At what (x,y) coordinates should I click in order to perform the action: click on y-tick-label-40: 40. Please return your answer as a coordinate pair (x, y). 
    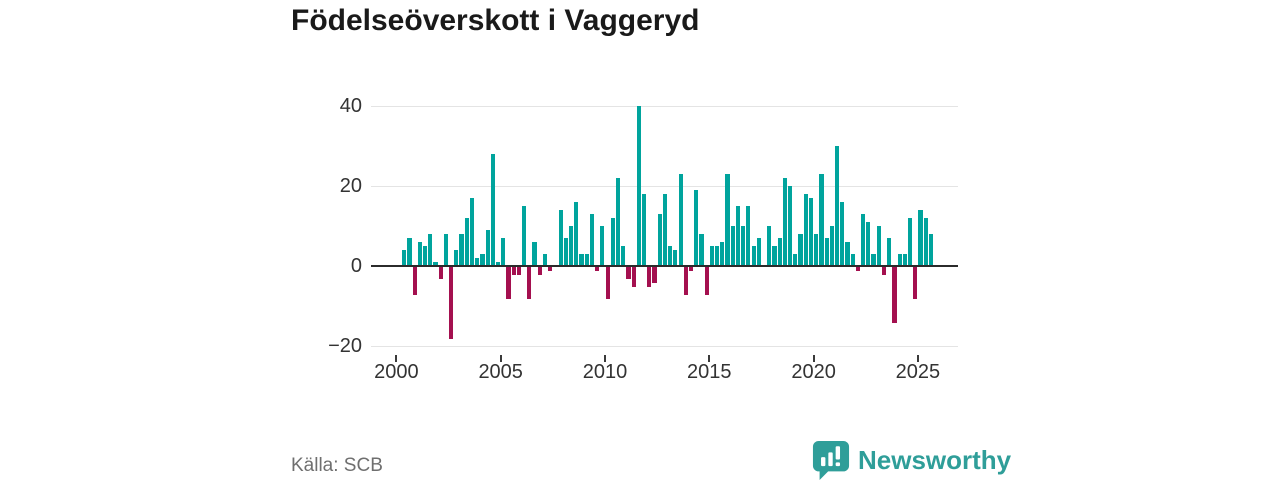
    Looking at the image, I should click on (350, 106).